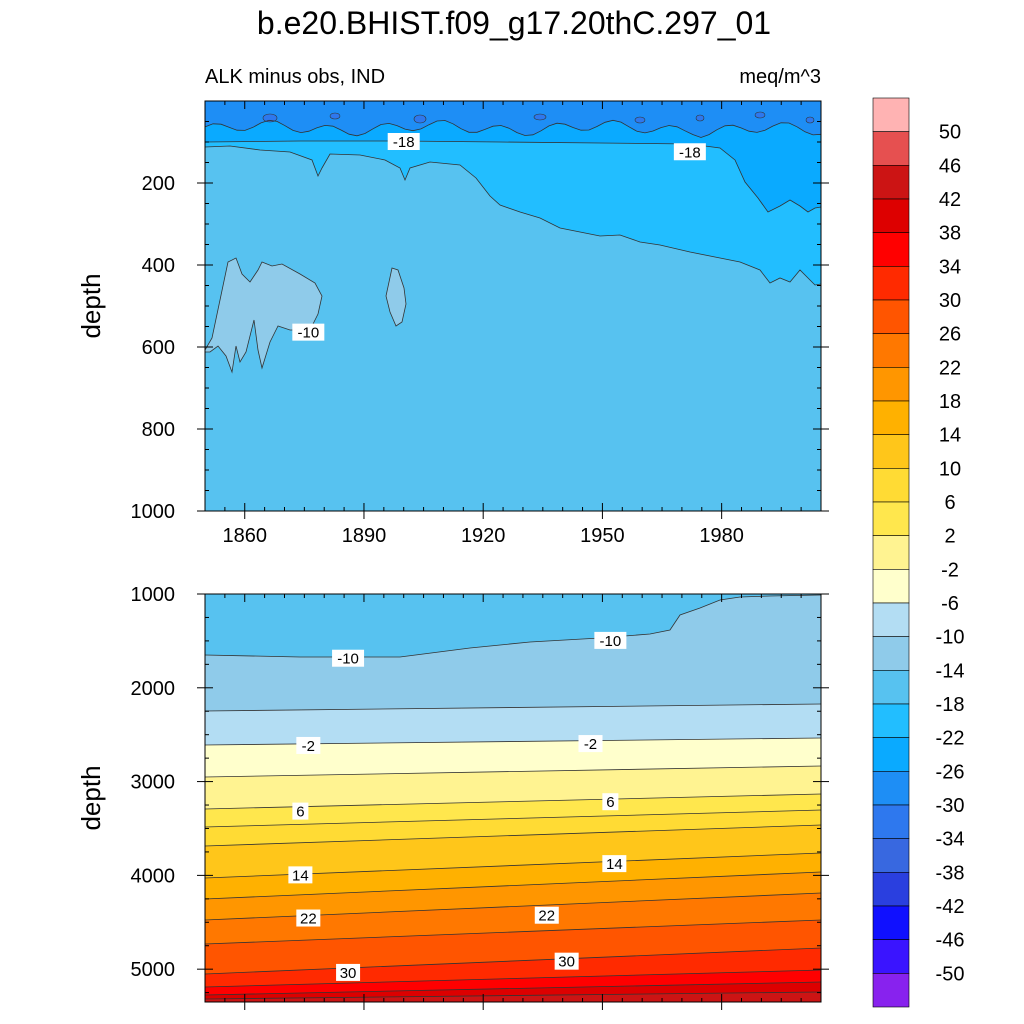 The width and height of the screenshot is (1024, 1024). What do you see at coordinates (950, 570) in the screenshot?
I see `colorbar-label: -2` at bounding box center [950, 570].